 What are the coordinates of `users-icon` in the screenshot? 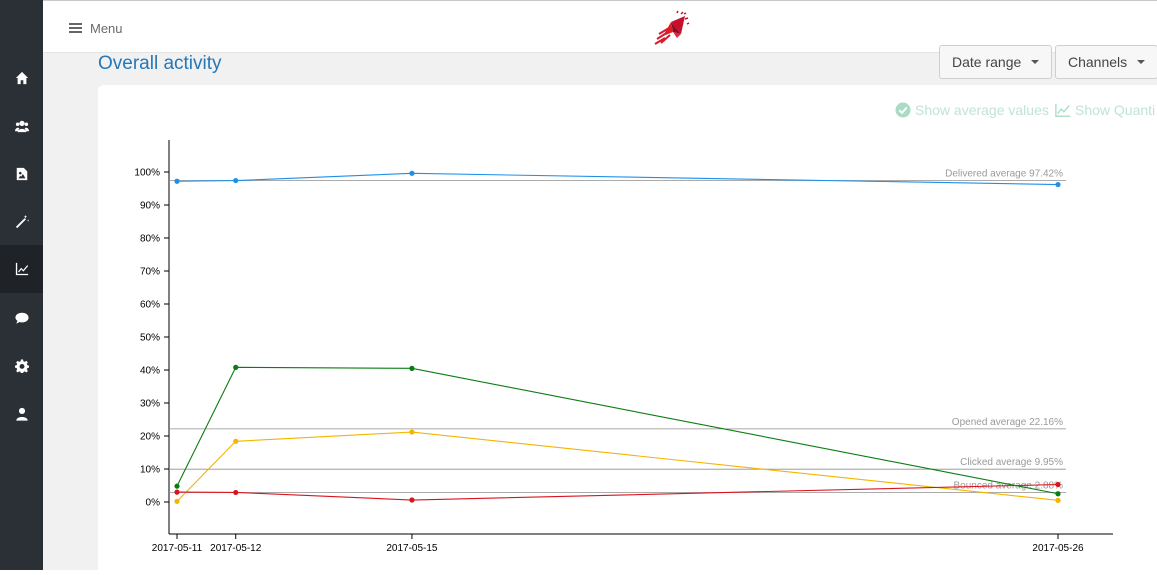 It's located at (21, 126).